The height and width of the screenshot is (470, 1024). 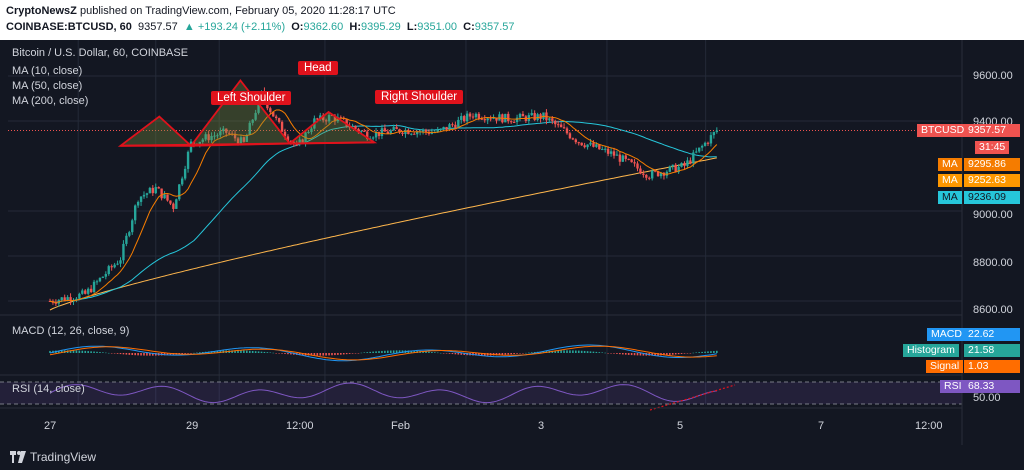 I want to click on tradingview-logo-icon, so click(x=18, y=457).